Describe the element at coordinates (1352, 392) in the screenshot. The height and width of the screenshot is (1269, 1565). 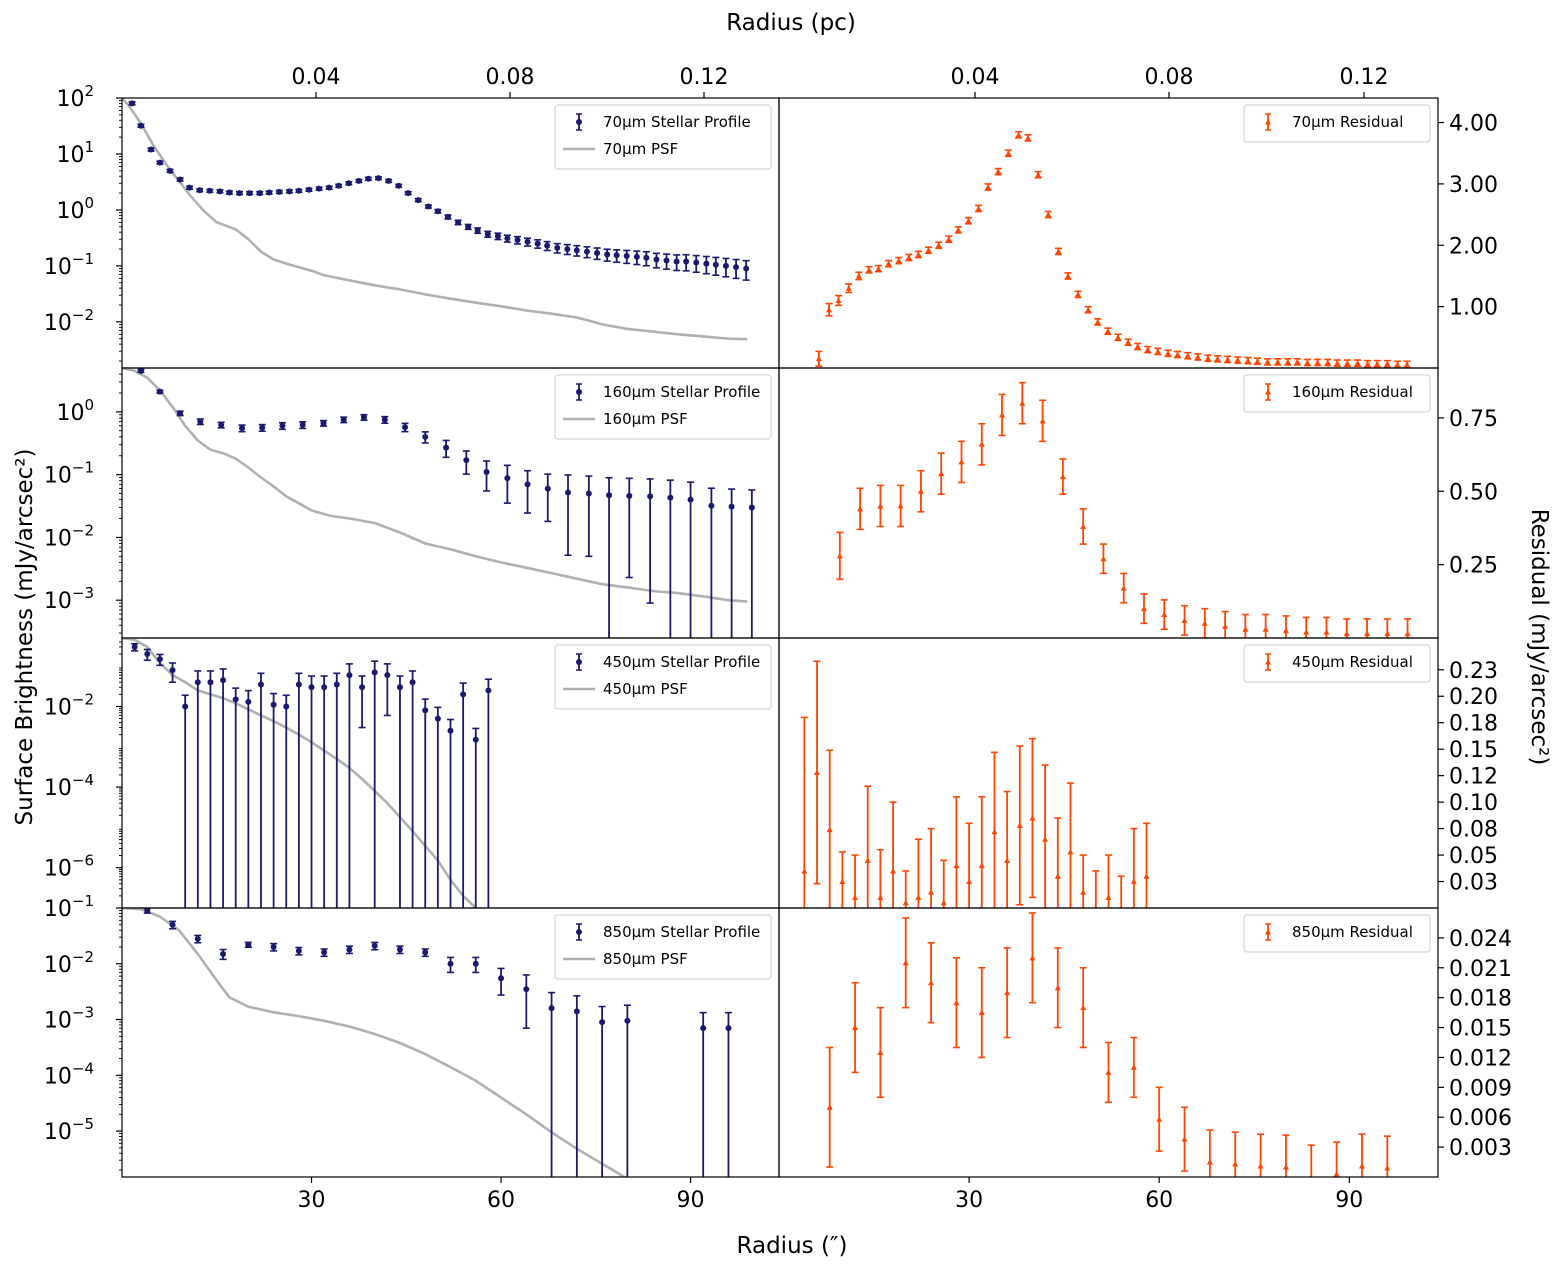
I see `legend-label: 160μm Residual` at that location.